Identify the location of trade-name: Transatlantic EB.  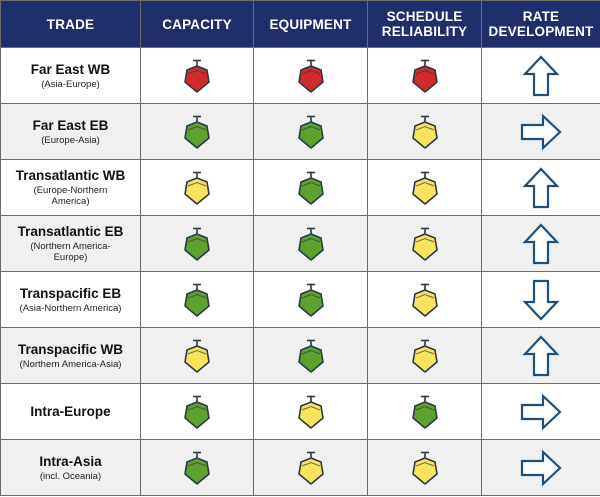
(70, 231).